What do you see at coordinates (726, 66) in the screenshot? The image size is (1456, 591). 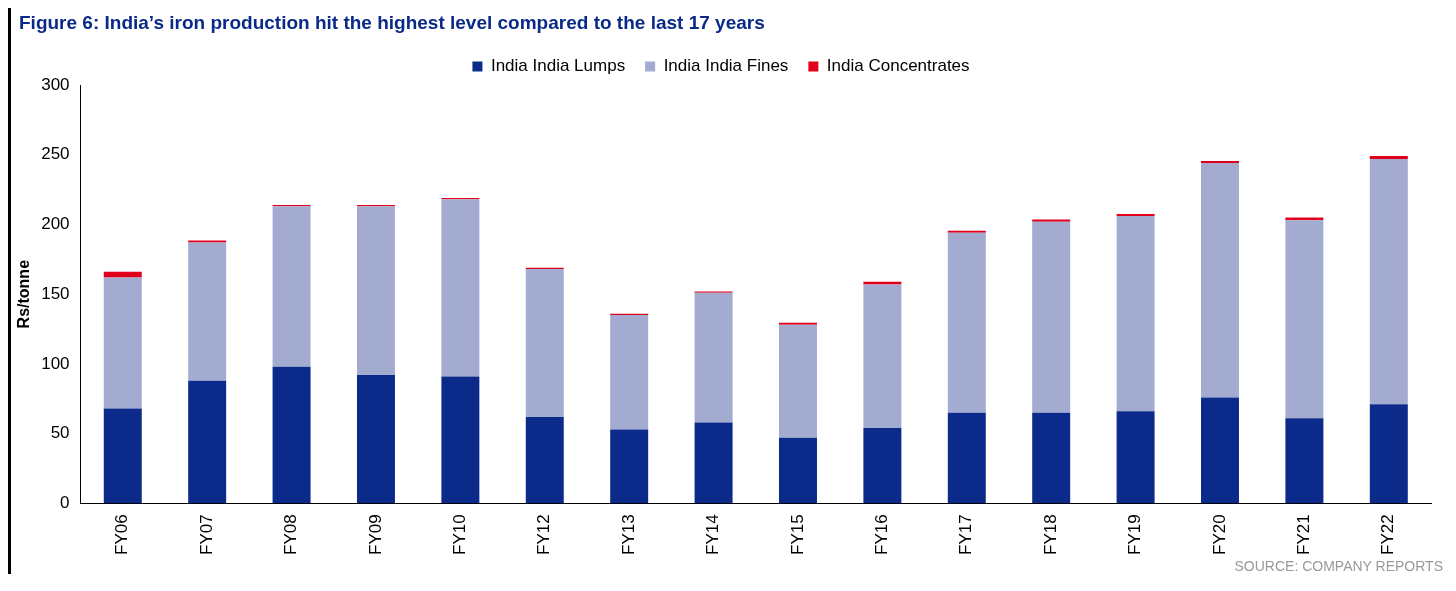 I see `legend-label: India India Fines` at bounding box center [726, 66].